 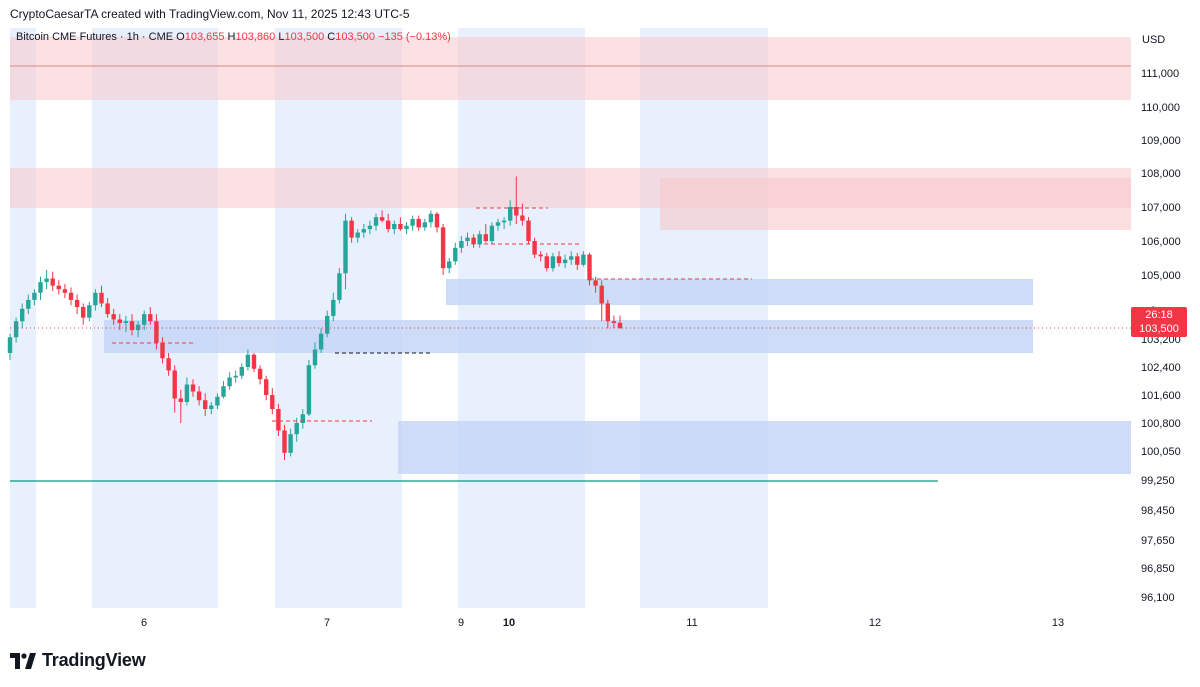 What do you see at coordinates (1058, 623) in the screenshot?
I see `x-tick-label: 13` at bounding box center [1058, 623].